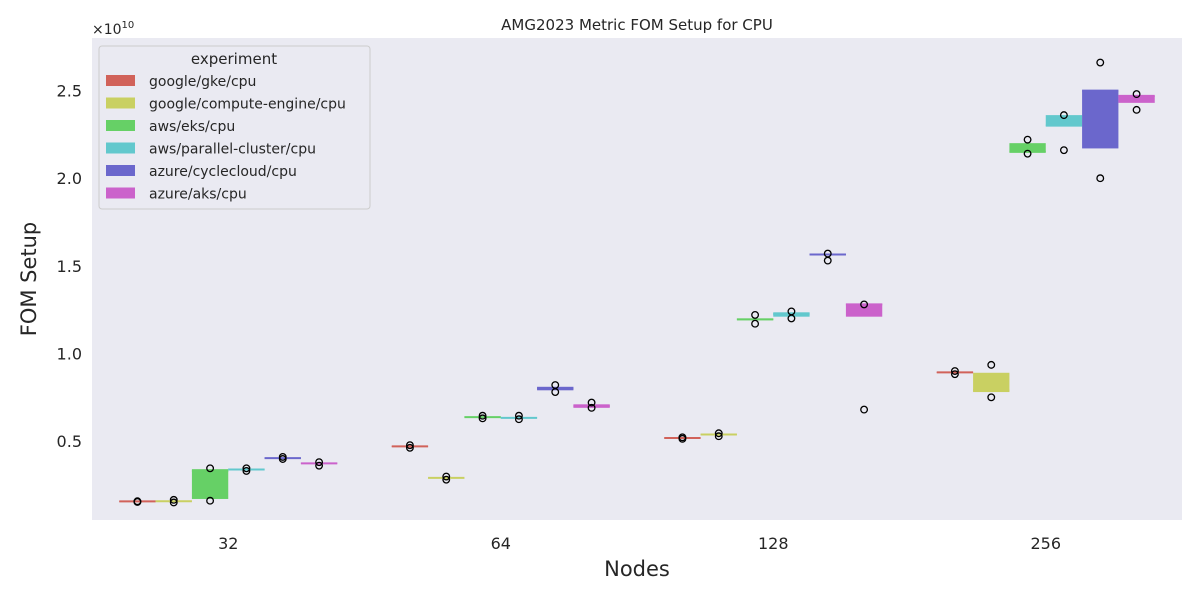 This screenshot has height=604, width=1200. I want to click on x-tick-label: 256, so click(1045, 543).